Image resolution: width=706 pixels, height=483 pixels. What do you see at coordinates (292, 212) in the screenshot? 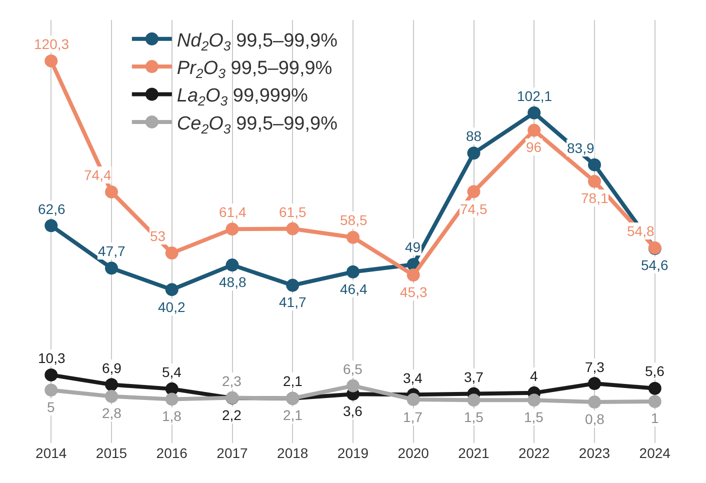
I see `data-label: 61,5` at bounding box center [292, 212].